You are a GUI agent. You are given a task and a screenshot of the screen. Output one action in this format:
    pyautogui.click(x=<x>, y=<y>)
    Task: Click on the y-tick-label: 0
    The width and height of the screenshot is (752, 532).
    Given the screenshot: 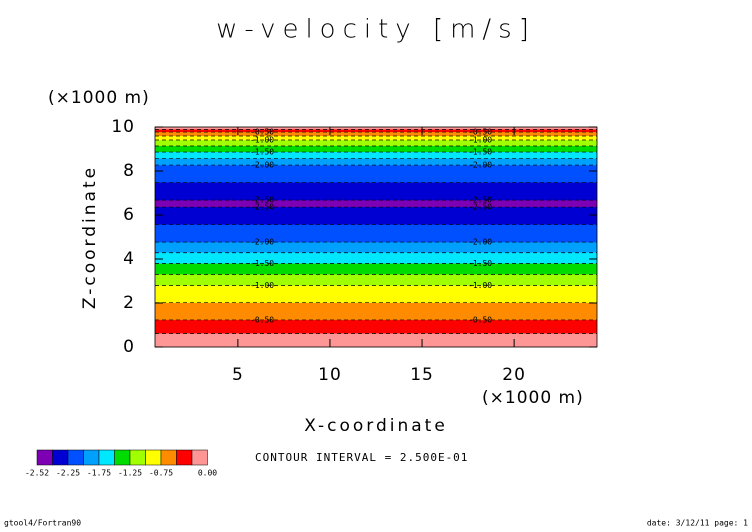 What is the action you would take?
    pyautogui.click(x=129, y=347)
    